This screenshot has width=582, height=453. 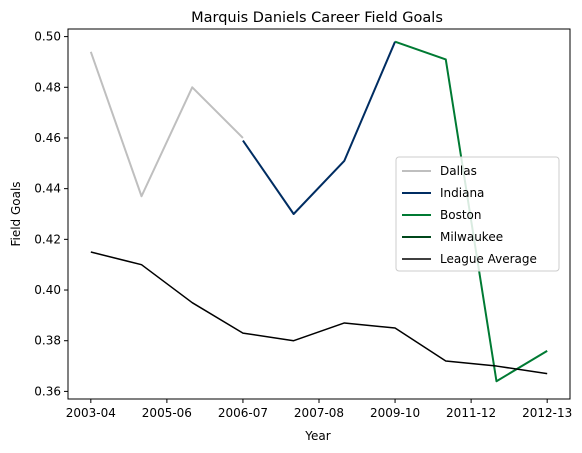 What do you see at coordinates (47, 239) in the screenshot?
I see `y-tick-label: 0.42` at bounding box center [47, 239].